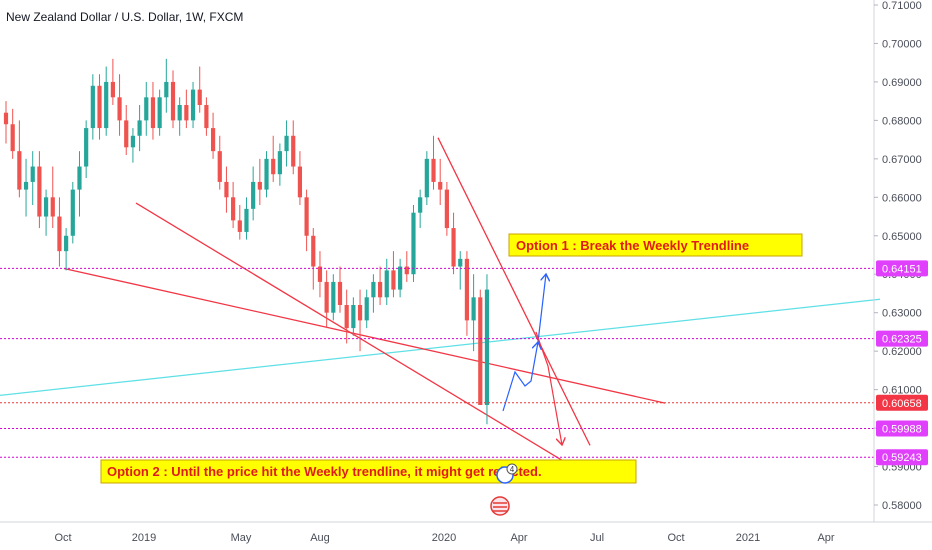 The height and width of the screenshot is (550, 932). I want to click on y-tick-label: 0.71000, so click(902, 6).